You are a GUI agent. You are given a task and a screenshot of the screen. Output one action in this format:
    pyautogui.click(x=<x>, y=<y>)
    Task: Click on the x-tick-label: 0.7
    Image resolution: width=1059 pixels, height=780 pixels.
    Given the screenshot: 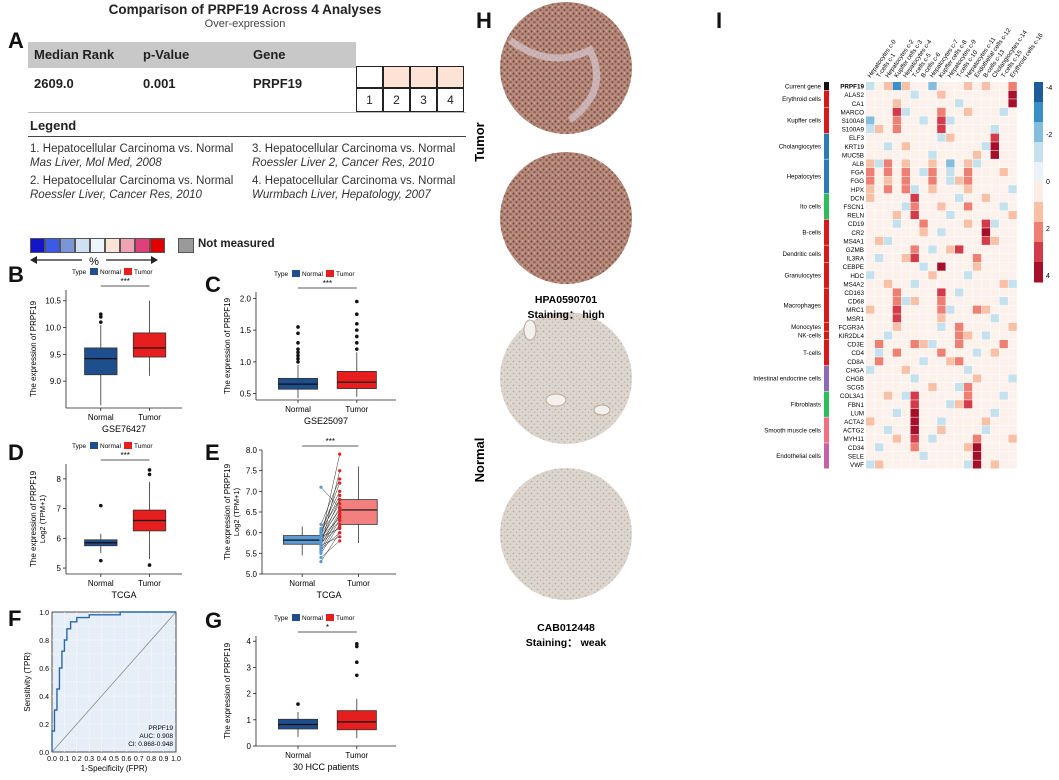 What is the action you would take?
    pyautogui.click(x=139, y=759)
    